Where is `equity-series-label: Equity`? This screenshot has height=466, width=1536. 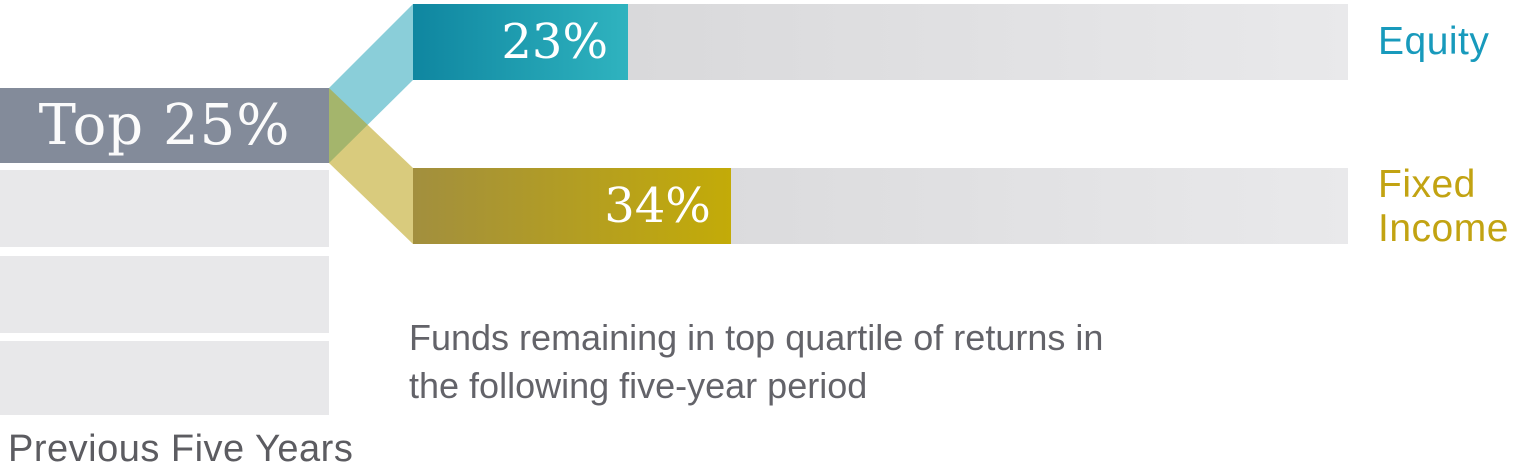 equity-series-label: Equity is located at coordinates (1434, 41).